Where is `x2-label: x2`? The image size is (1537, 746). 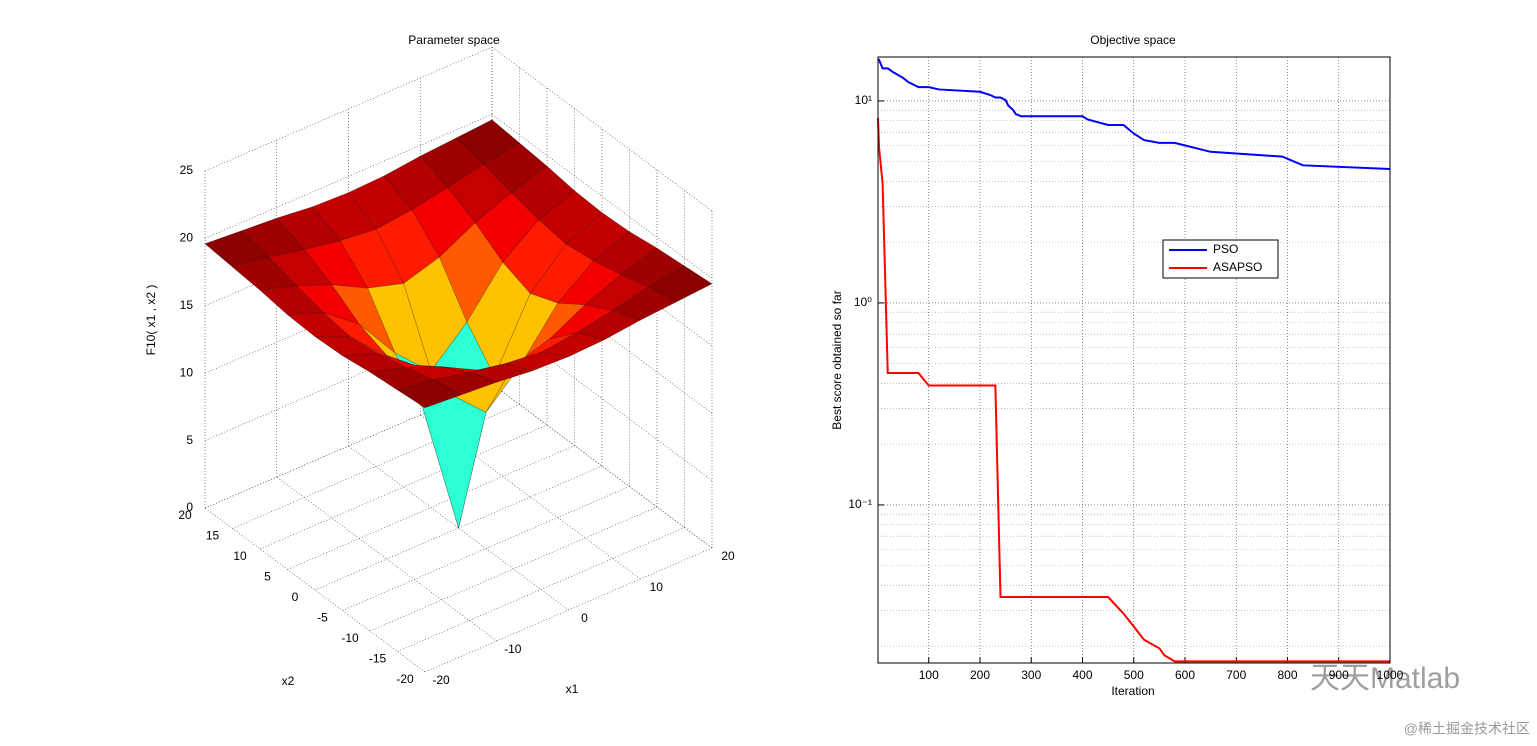
x2-label: x2 is located at coordinates (288, 681).